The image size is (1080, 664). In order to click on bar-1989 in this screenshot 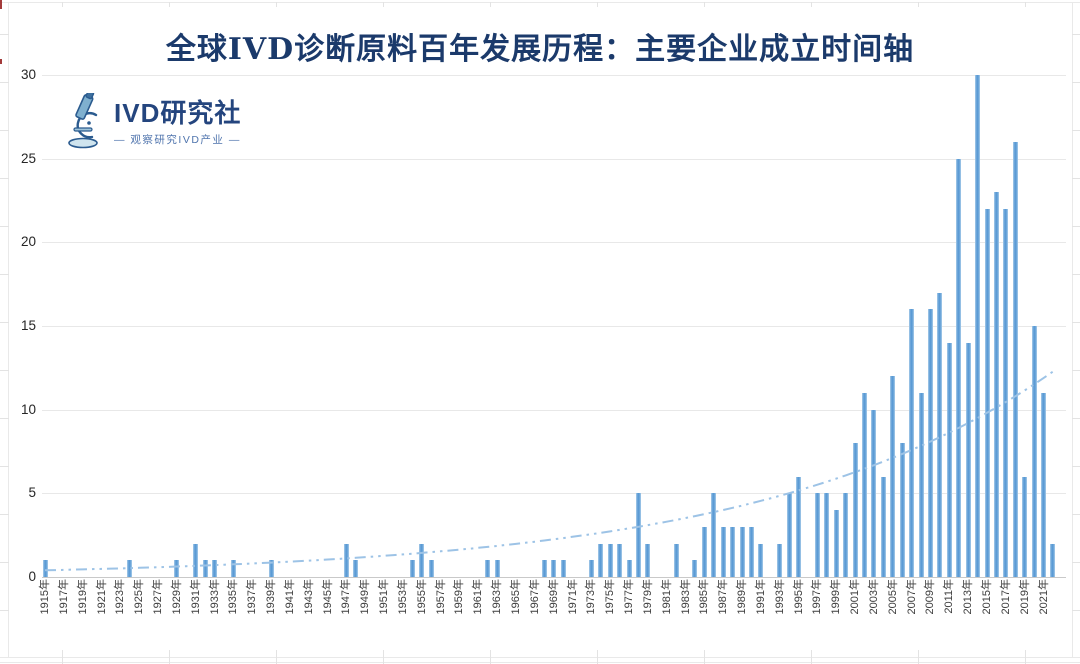, I will do `click(742, 551)`.